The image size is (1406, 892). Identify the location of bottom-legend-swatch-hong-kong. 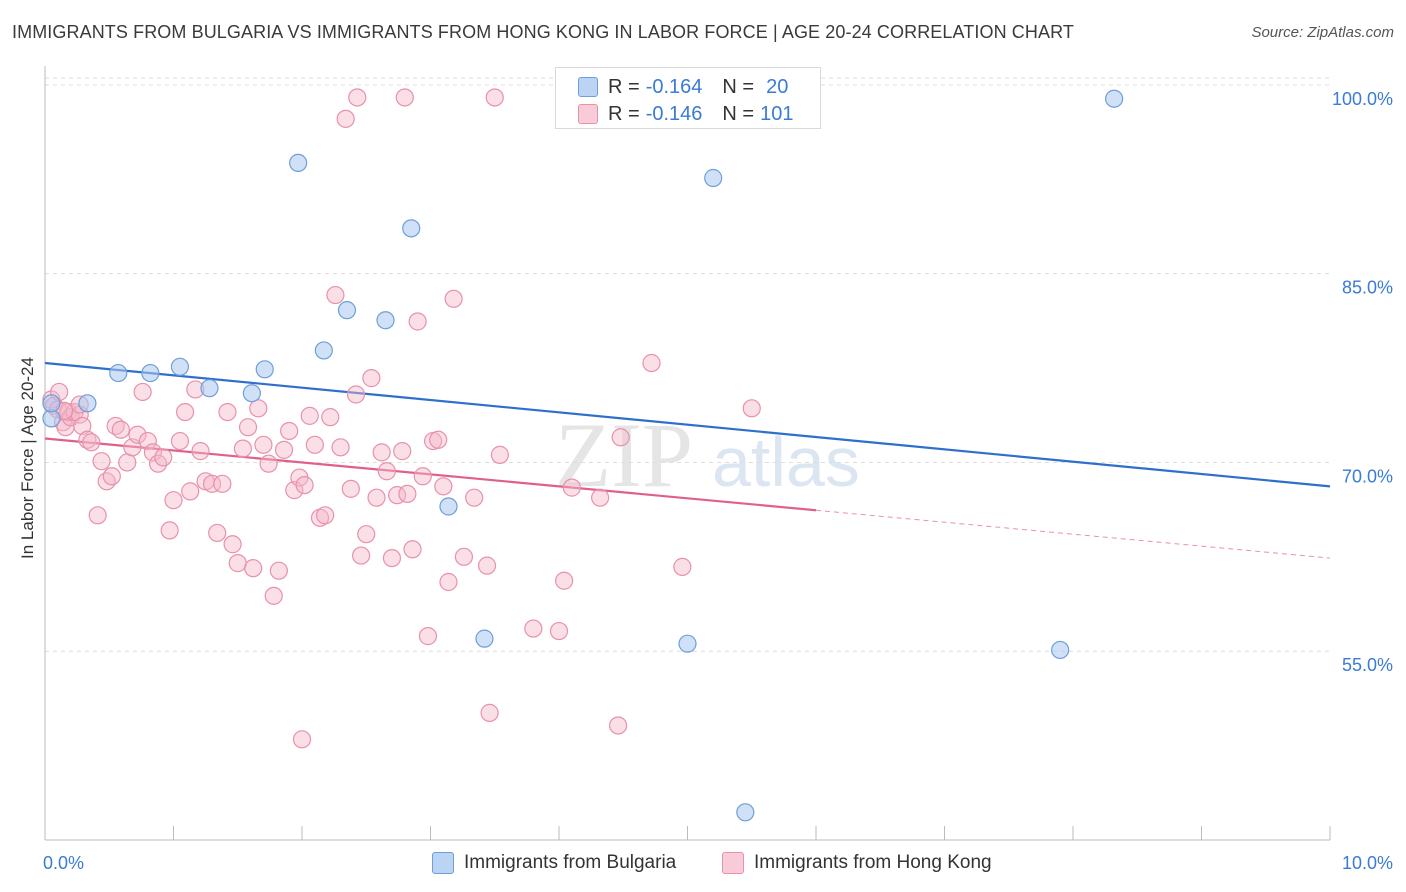
(733, 863).